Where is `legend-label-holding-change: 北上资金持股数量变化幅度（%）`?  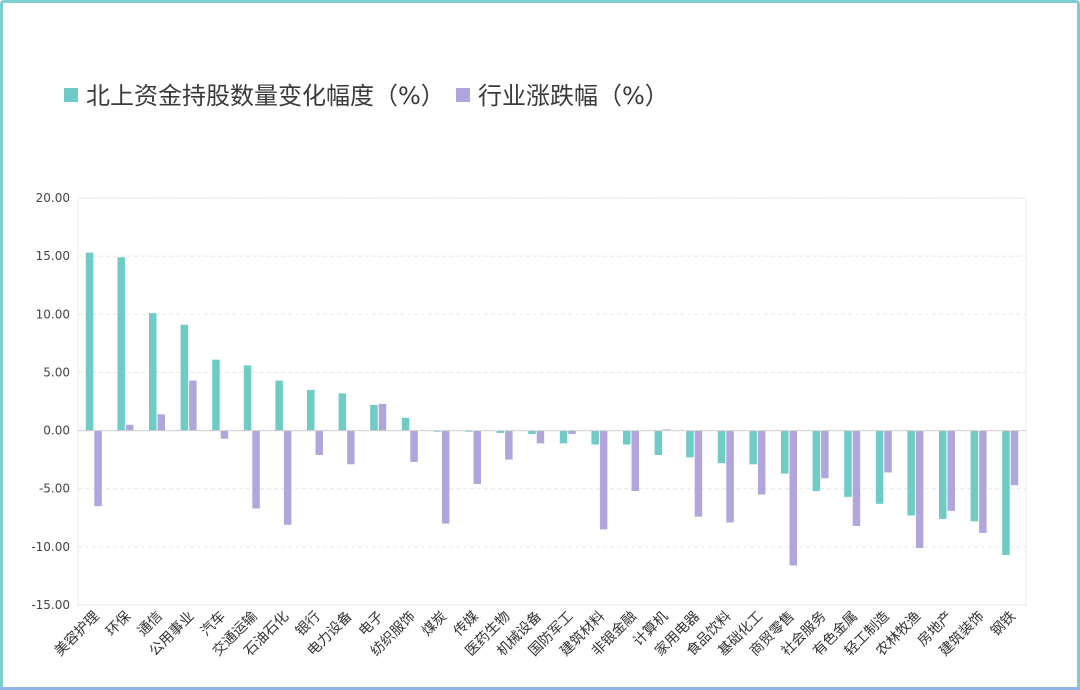
legend-label-holding-change: 北上资金持股数量变化幅度（%） is located at coordinates (265, 96).